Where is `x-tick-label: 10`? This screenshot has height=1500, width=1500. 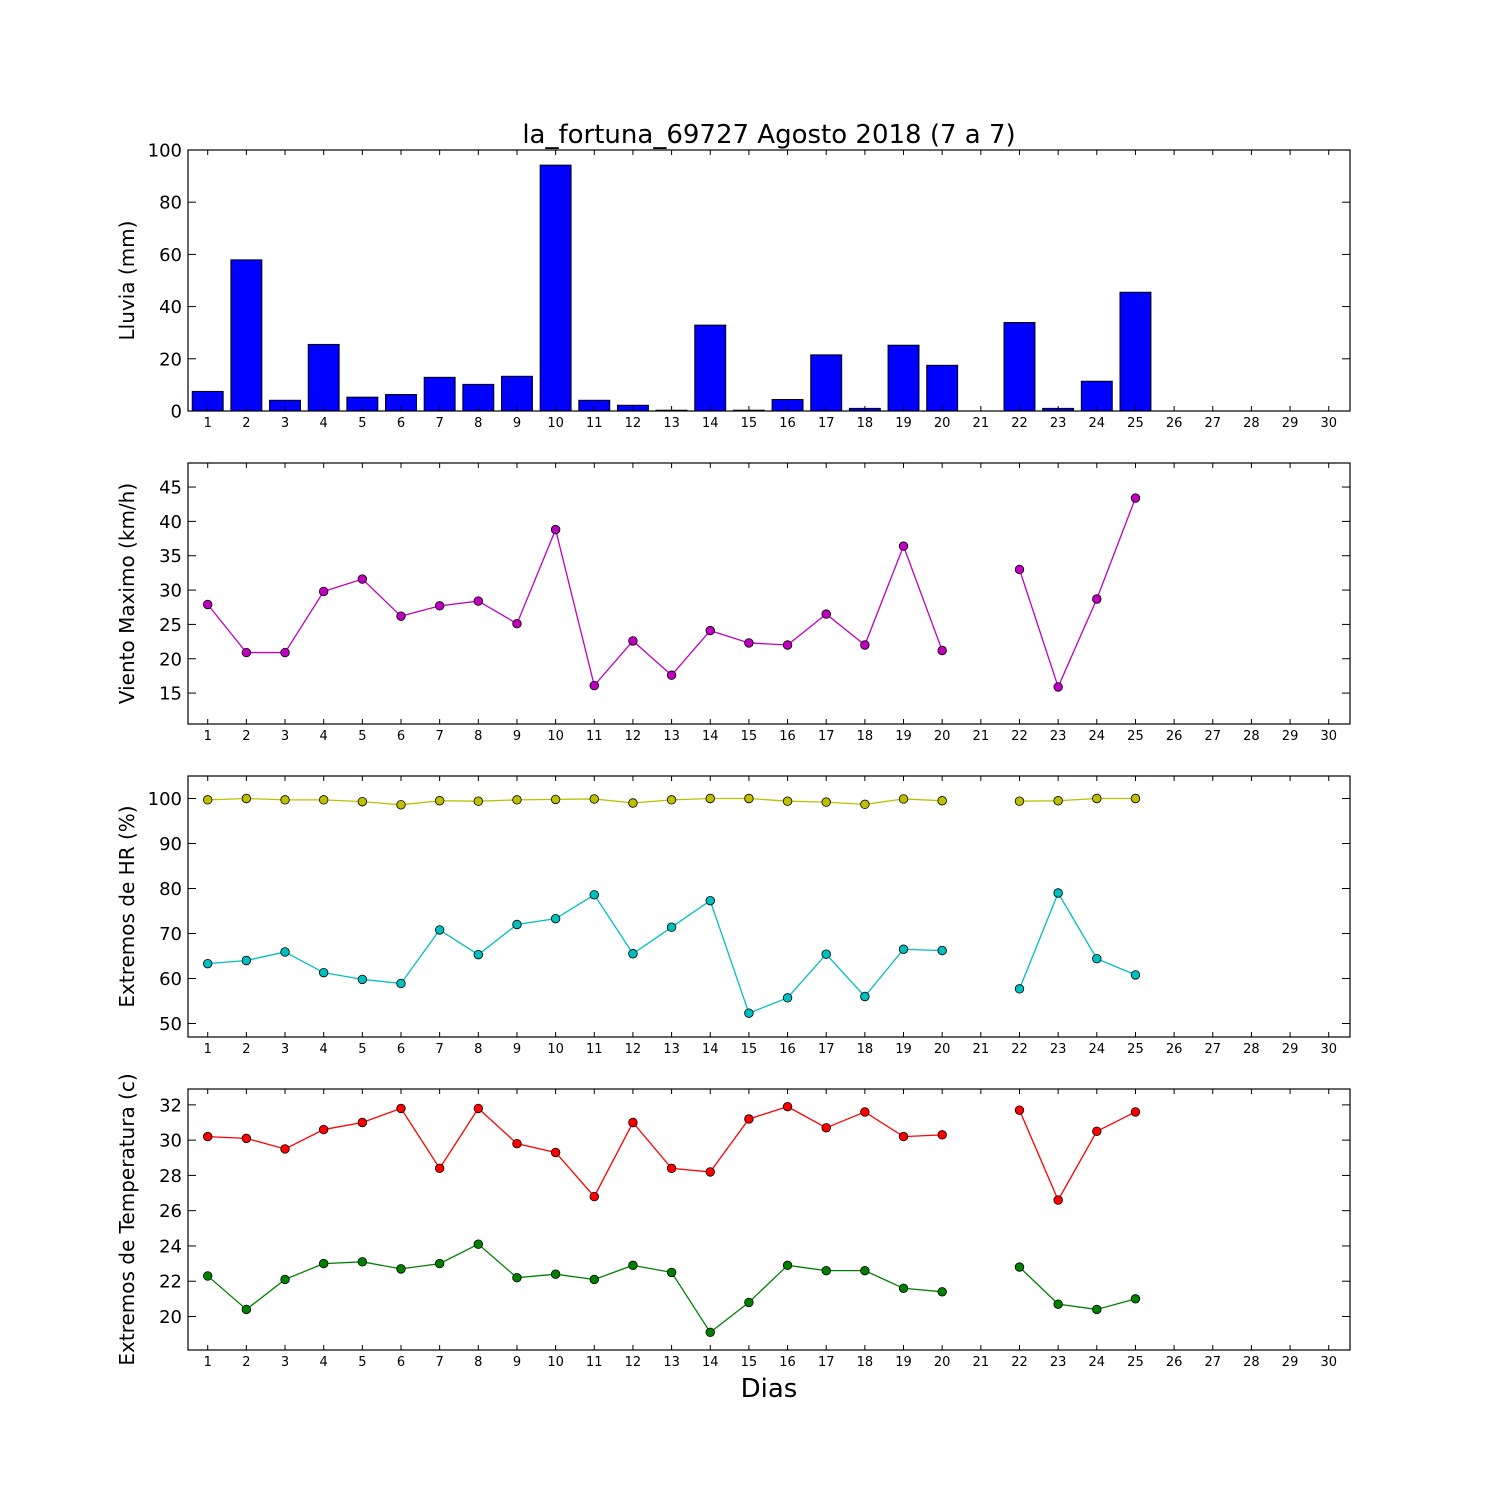 x-tick-label: 10 is located at coordinates (555, 423).